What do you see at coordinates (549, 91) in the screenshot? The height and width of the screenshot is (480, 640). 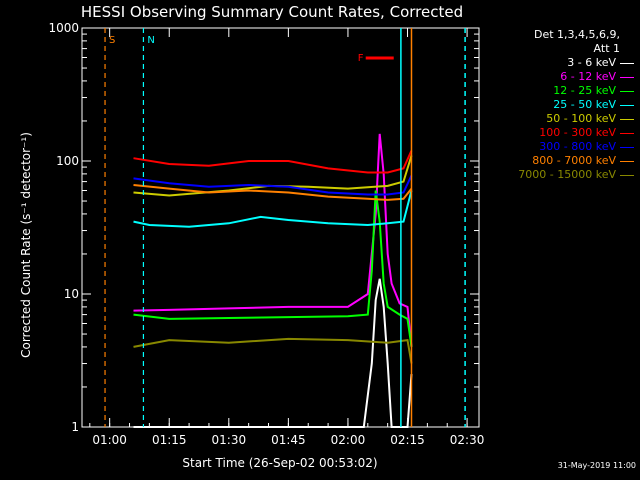 I see `legend-entry-3: 12 - 25 keV` at bounding box center [549, 91].